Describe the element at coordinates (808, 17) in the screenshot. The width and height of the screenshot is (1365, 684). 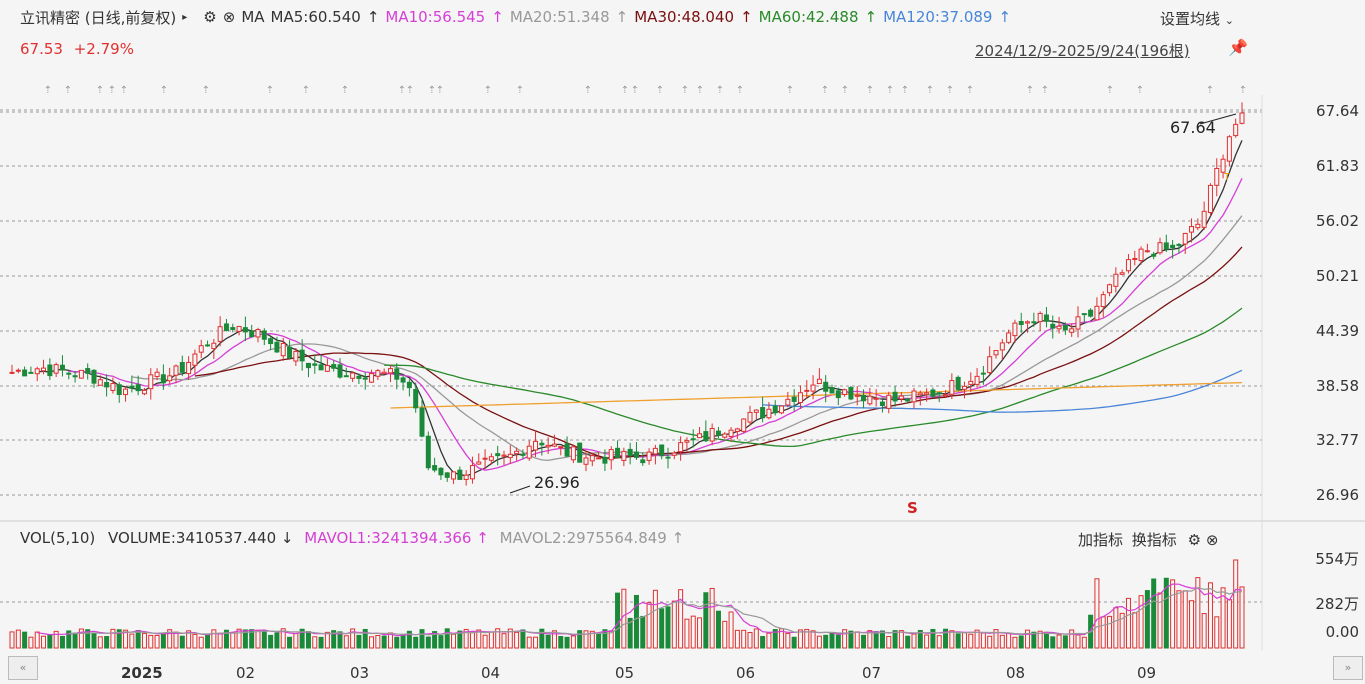
I see `ma60-value: MA60:42.488` at that location.